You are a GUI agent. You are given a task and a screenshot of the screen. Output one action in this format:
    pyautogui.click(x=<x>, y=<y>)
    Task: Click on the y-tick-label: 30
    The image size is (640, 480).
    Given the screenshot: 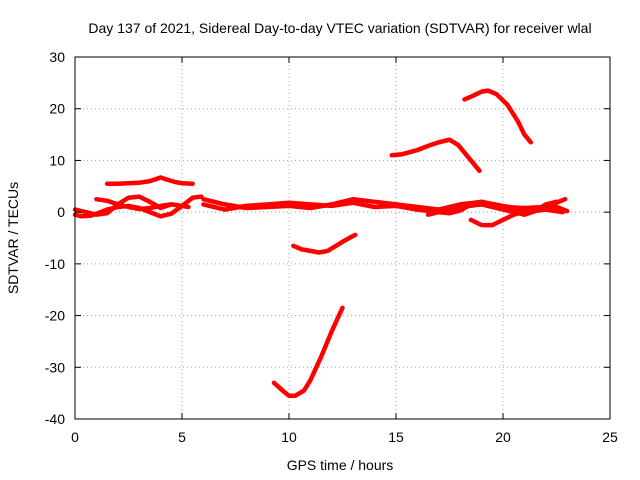 What is the action you would take?
    pyautogui.click(x=57, y=57)
    